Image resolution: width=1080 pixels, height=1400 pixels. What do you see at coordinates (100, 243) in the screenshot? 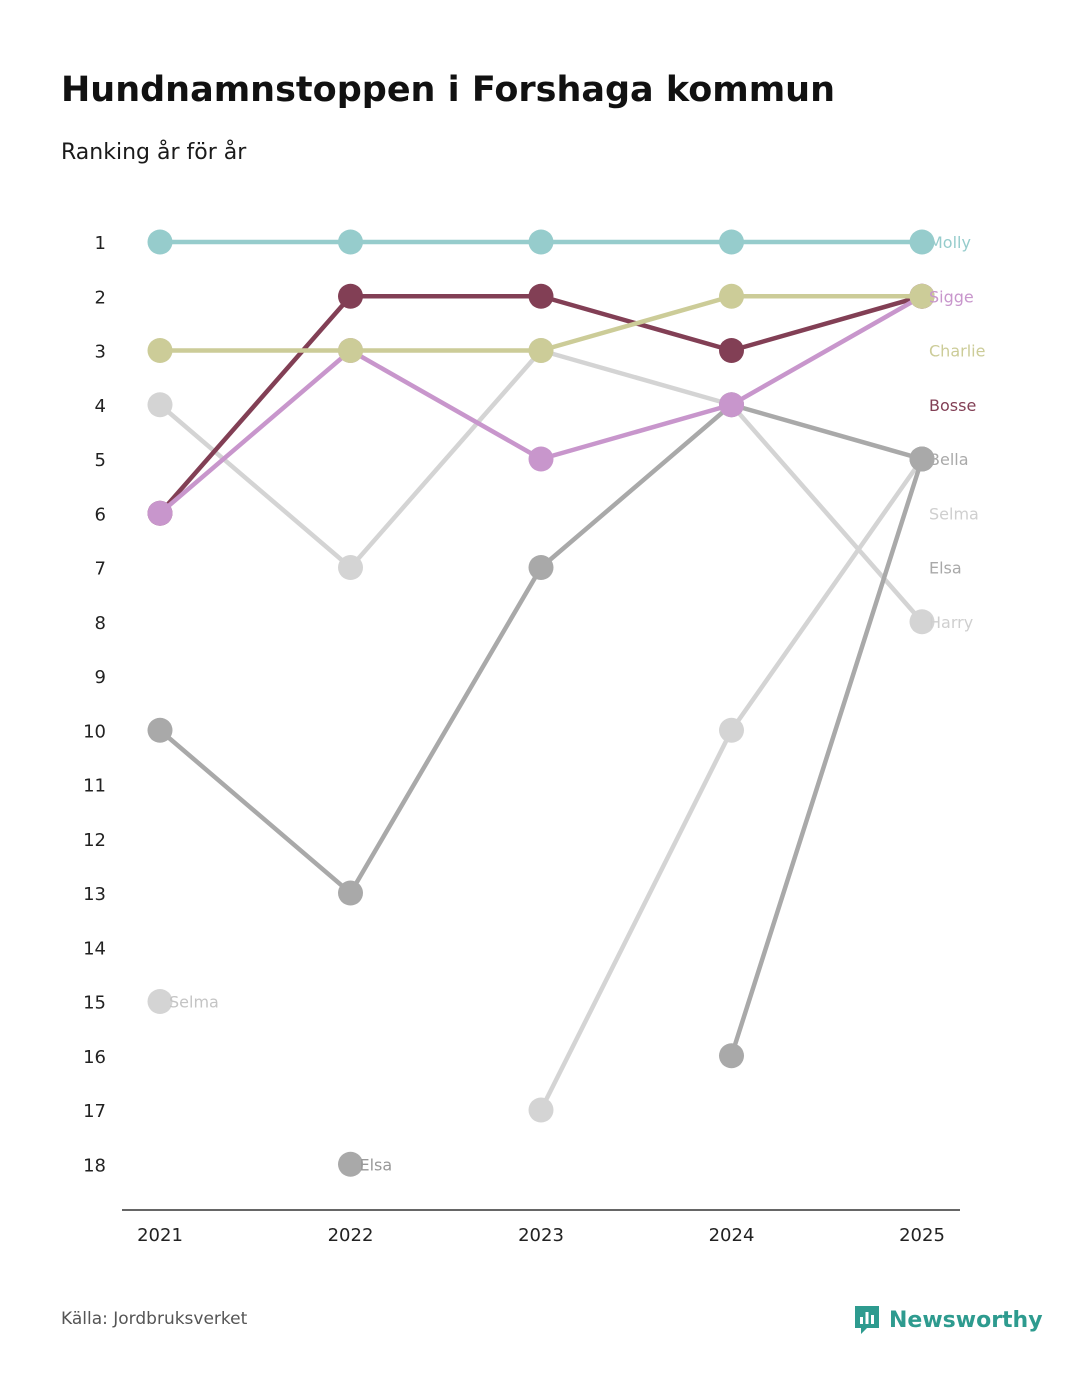
I see `y-tick-label: 1` at bounding box center [100, 243].